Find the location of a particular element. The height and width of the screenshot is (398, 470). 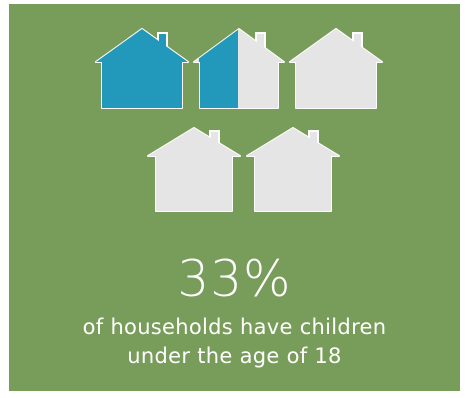

house-icon-filled is located at coordinates (142, 68).